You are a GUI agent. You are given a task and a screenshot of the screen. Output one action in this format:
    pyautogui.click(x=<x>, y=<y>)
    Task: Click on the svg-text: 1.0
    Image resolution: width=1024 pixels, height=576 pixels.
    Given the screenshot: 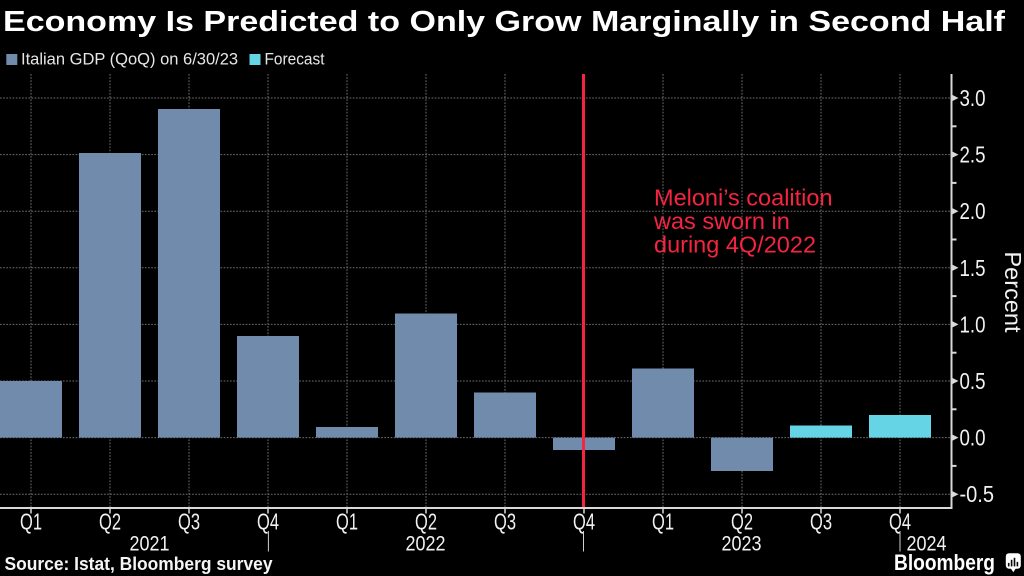 What is the action you would take?
    pyautogui.click(x=973, y=324)
    